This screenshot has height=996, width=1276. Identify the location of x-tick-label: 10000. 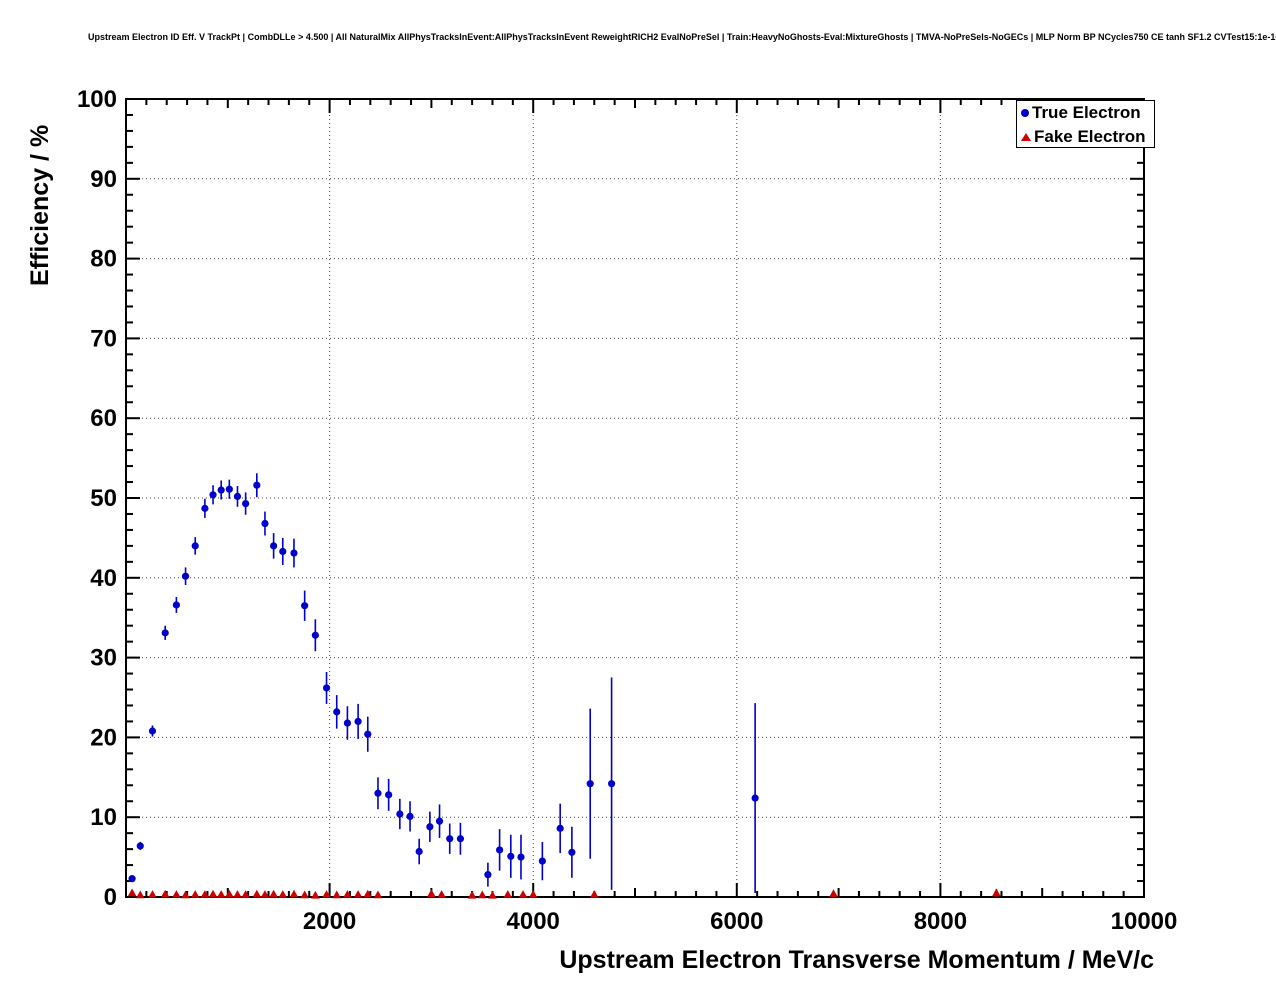
(1144, 921).